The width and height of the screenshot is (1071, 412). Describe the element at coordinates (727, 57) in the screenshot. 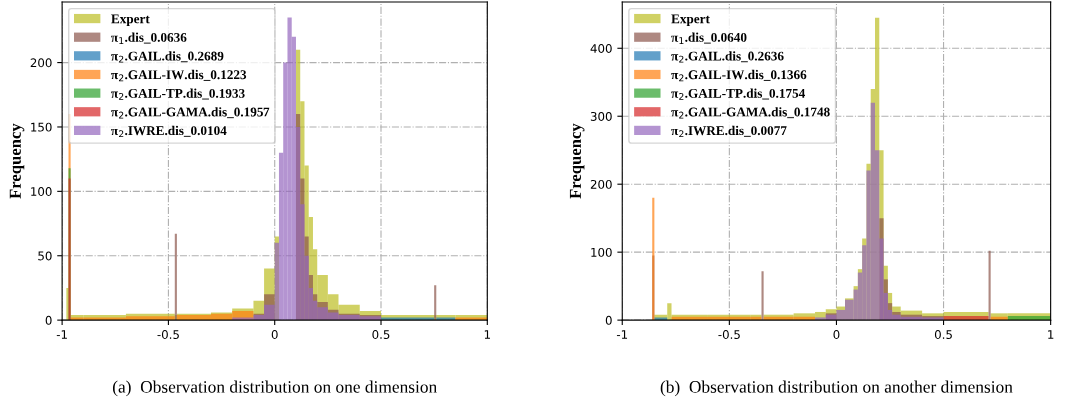

I see `legend-label: π$_{2}$.GAIL.dis_0.2636` at that location.